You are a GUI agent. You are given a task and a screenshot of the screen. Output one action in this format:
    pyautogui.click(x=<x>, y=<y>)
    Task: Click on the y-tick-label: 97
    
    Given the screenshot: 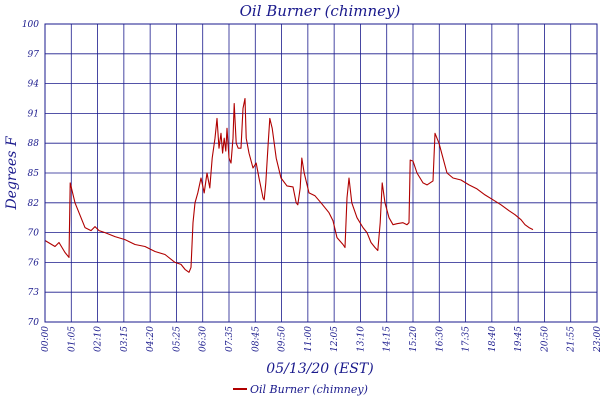 What is the action you would take?
    pyautogui.click(x=34, y=55)
    